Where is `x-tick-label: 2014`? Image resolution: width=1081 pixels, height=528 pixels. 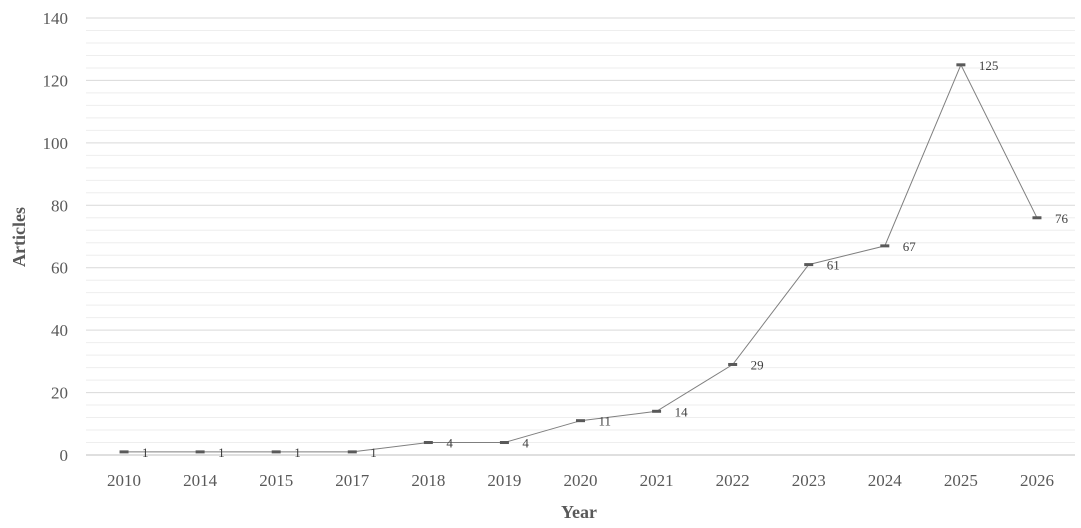 x-tick-label: 2014 is located at coordinates (200, 480).